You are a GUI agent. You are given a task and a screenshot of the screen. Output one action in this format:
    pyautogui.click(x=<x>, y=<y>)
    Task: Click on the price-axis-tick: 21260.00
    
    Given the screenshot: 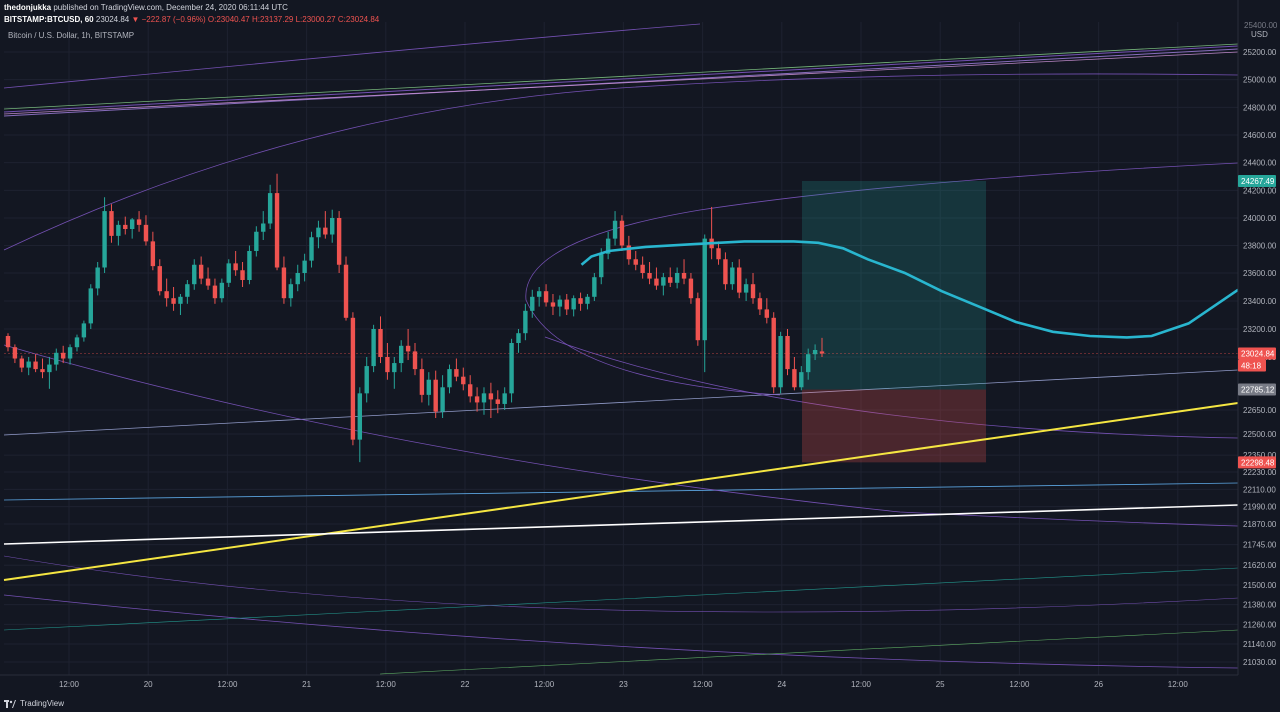 What is the action you would take?
    pyautogui.click(x=1260, y=624)
    